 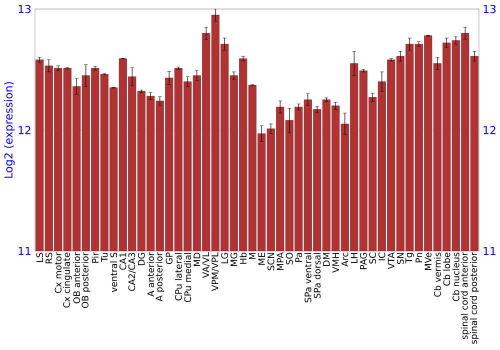 I want to click on x-tick-label: Tu, so click(x=104, y=257).